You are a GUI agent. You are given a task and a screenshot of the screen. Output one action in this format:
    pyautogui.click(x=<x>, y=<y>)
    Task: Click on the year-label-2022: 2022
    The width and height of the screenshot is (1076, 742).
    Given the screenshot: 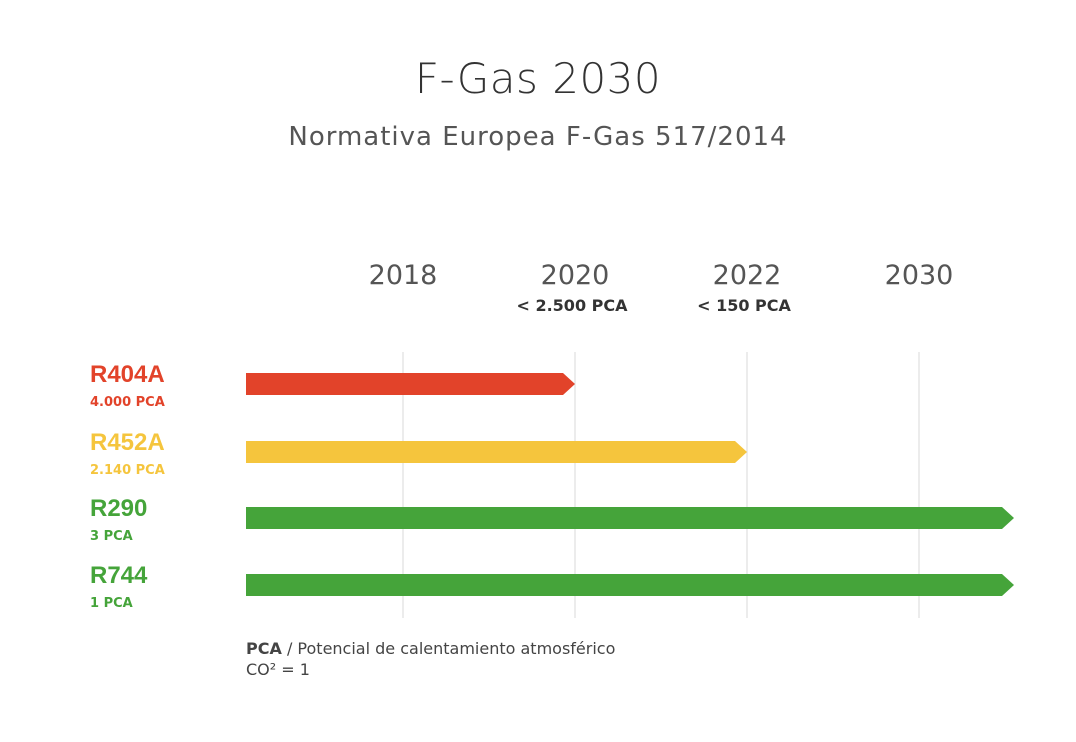 What is the action you would take?
    pyautogui.click(x=747, y=275)
    